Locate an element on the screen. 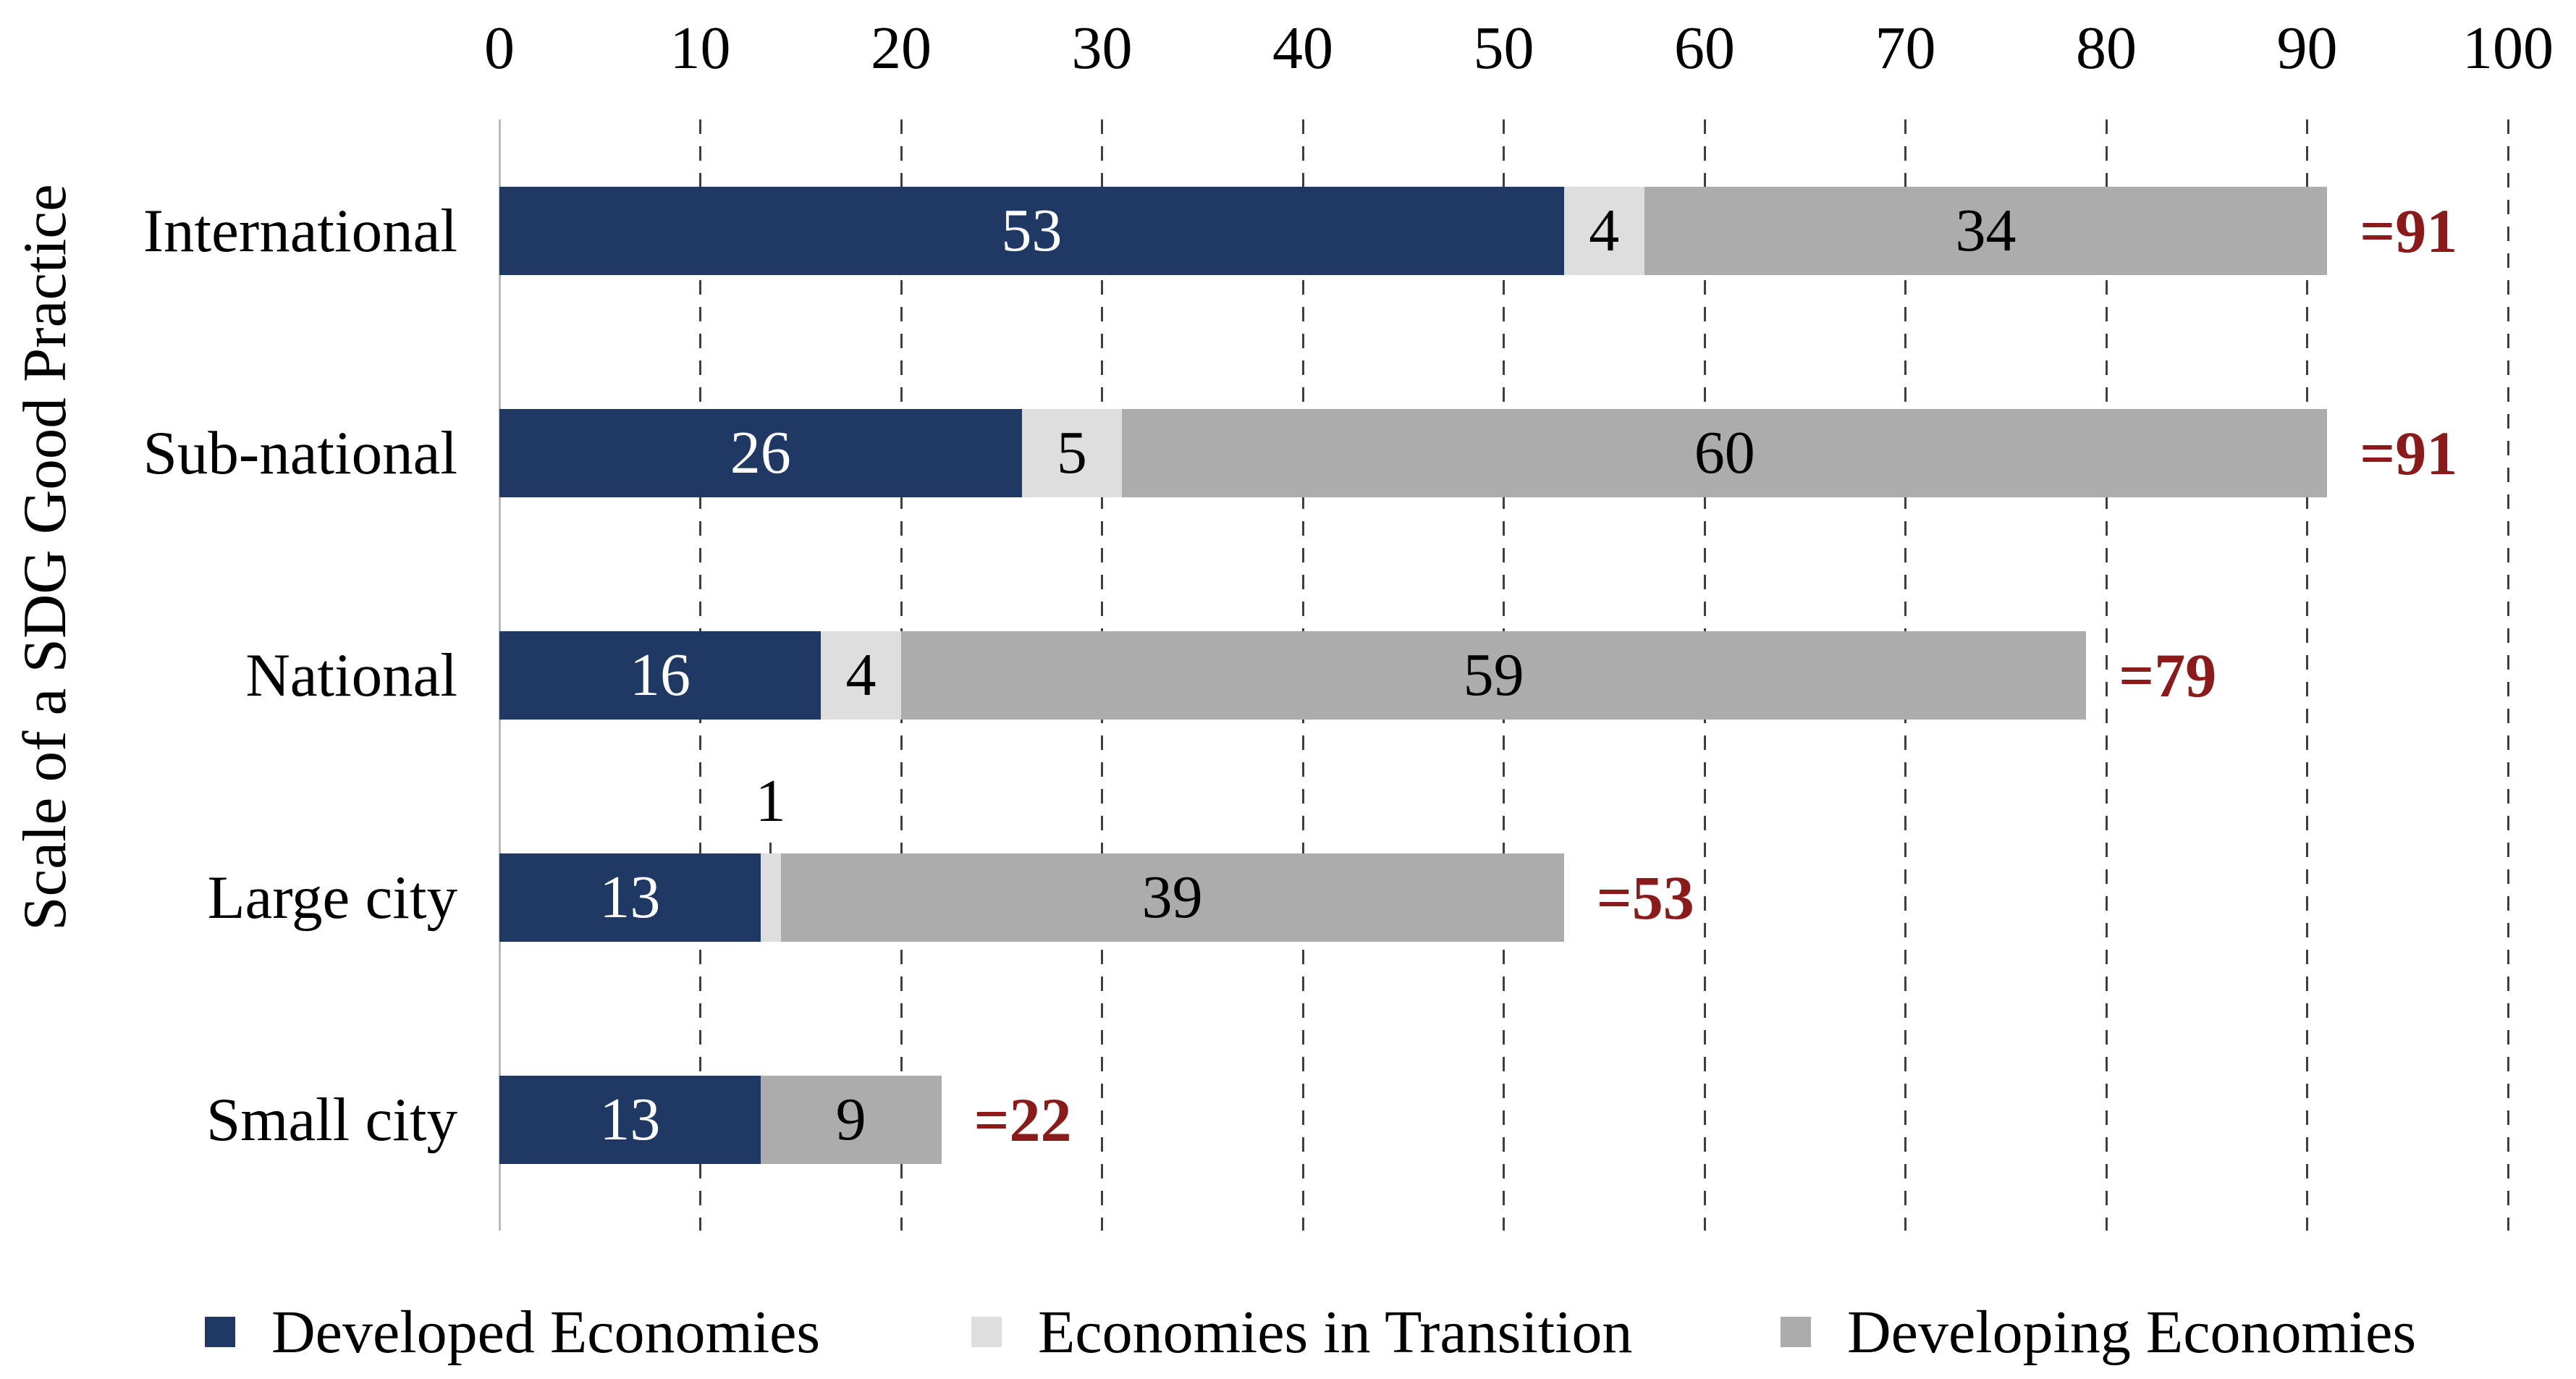  bar-segment-developed-economies: 16 is located at coordinates (660, 676).